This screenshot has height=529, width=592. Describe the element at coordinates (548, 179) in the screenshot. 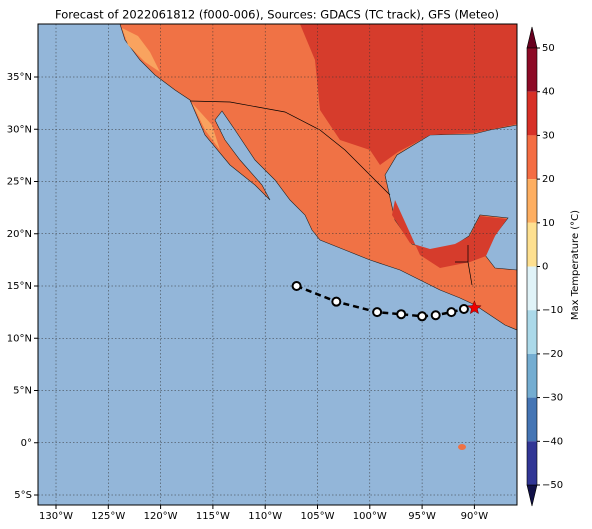

I see `colorbar-tick-label: 20` at that location.